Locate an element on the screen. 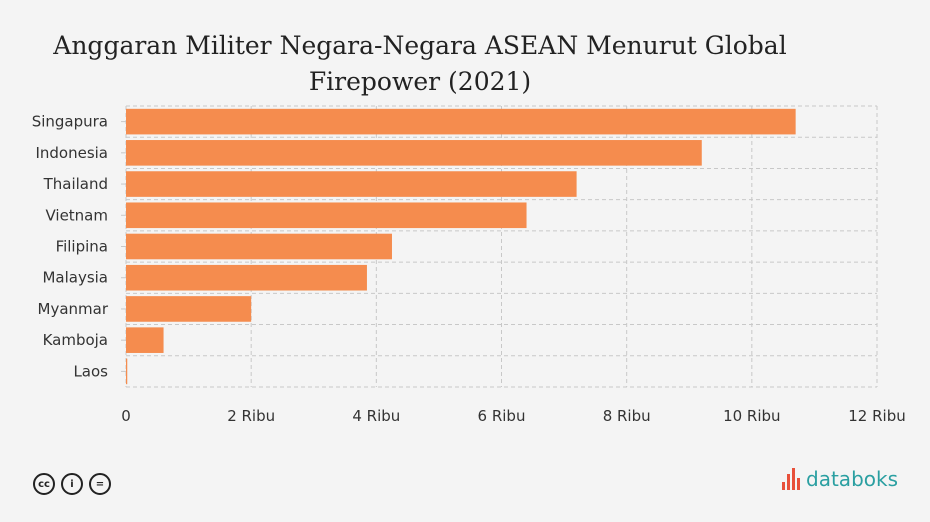 The width and height of the screenshot is (930, 522). by-icon: i is located at coordinates (72, 484).